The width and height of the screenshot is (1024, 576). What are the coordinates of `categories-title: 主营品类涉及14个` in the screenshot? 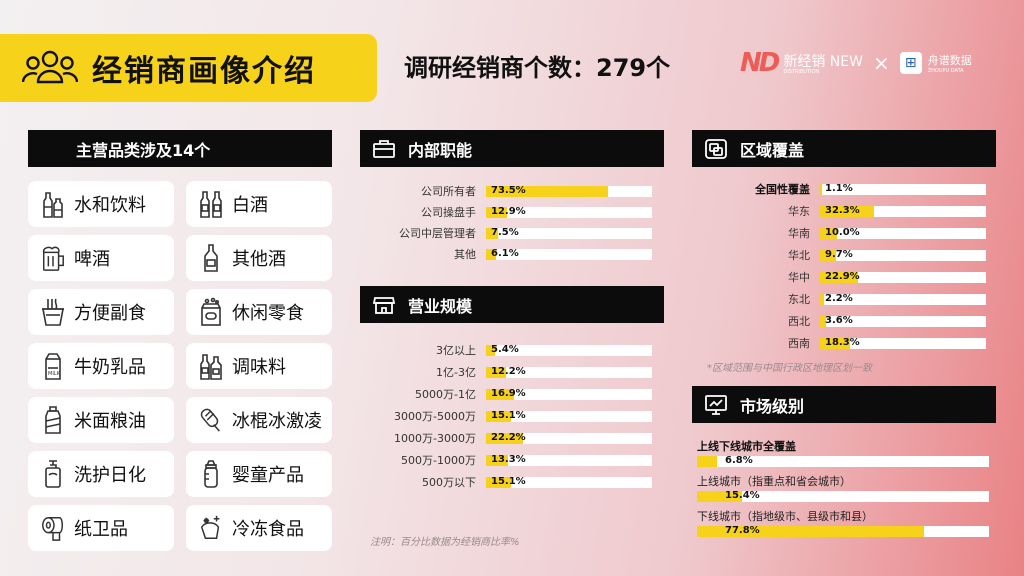 It's located at (143, 150).